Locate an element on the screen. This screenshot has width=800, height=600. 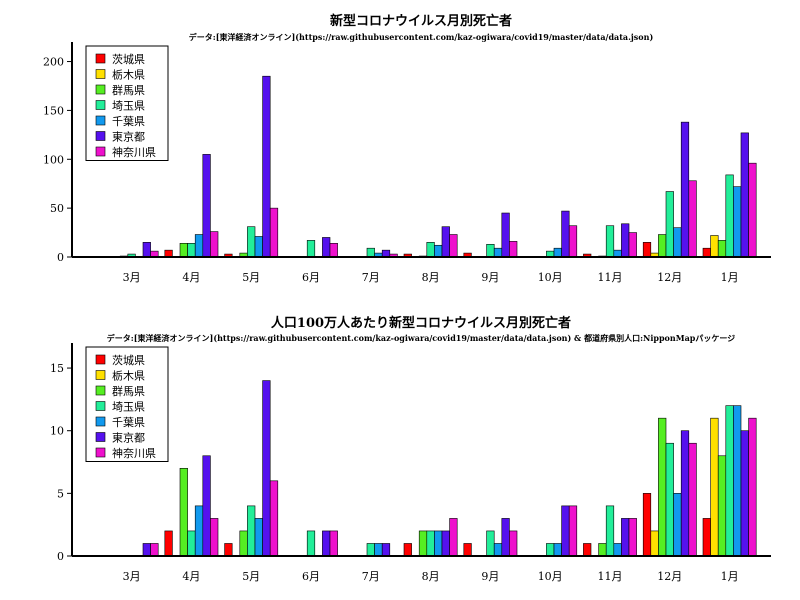
bar-茨城県-9月 is located at coordinates (467, 550).